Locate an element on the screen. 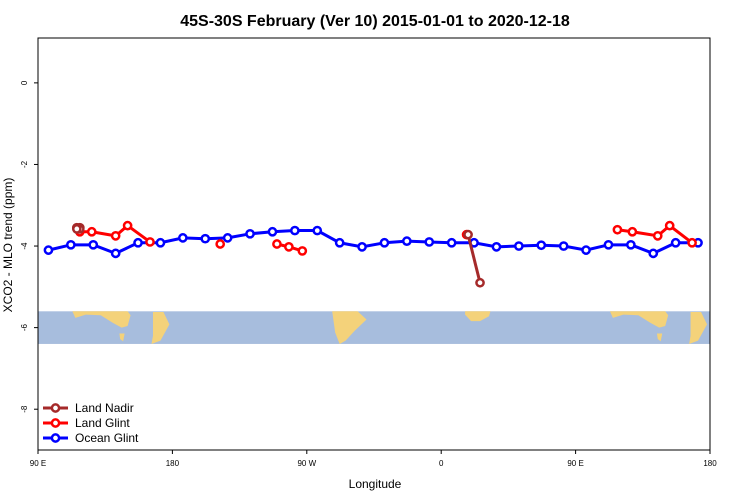 This screenshot has height=500, width=750. series-line is located at coordinates (474, 259).